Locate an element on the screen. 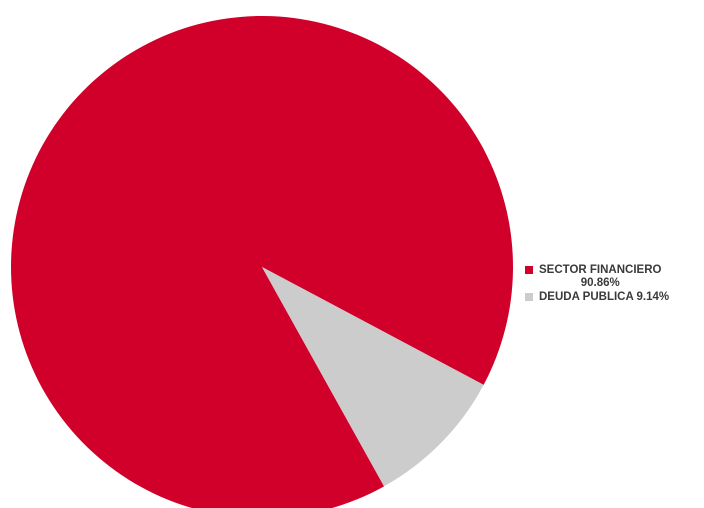  legend-item-deuda-publica: DEUDA PUBLICA 9.14% is located at coordinates (614, 297).